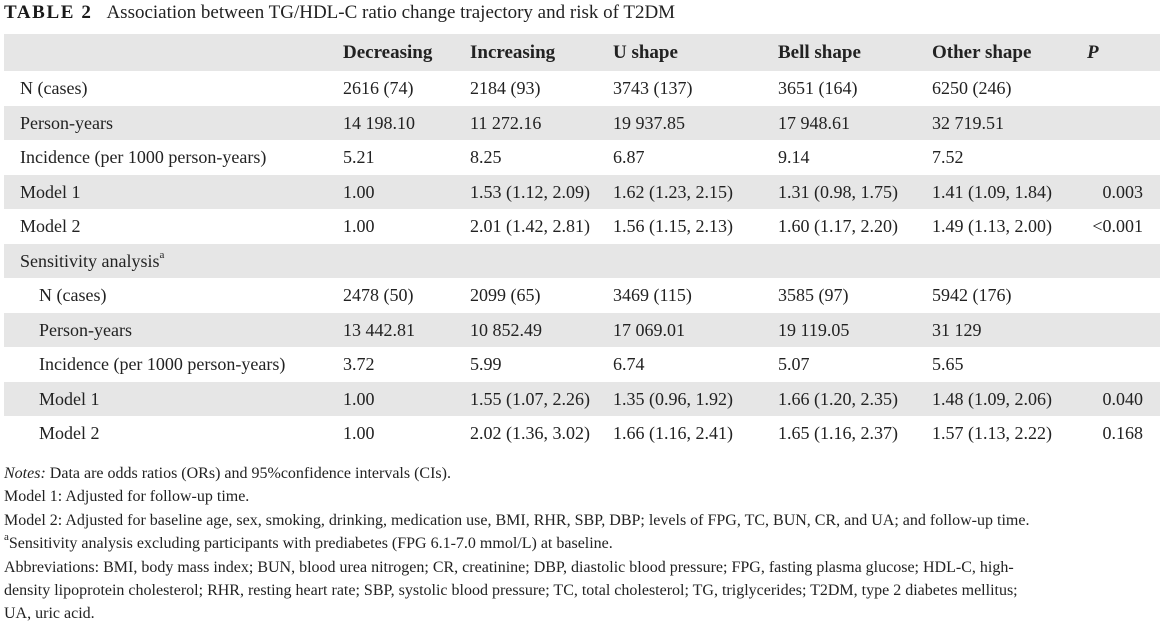  What do you see at coordinates (652, 295) in the screenshot?
I see `table-cell: 3469 (115)` at bounding box center [652, 295].